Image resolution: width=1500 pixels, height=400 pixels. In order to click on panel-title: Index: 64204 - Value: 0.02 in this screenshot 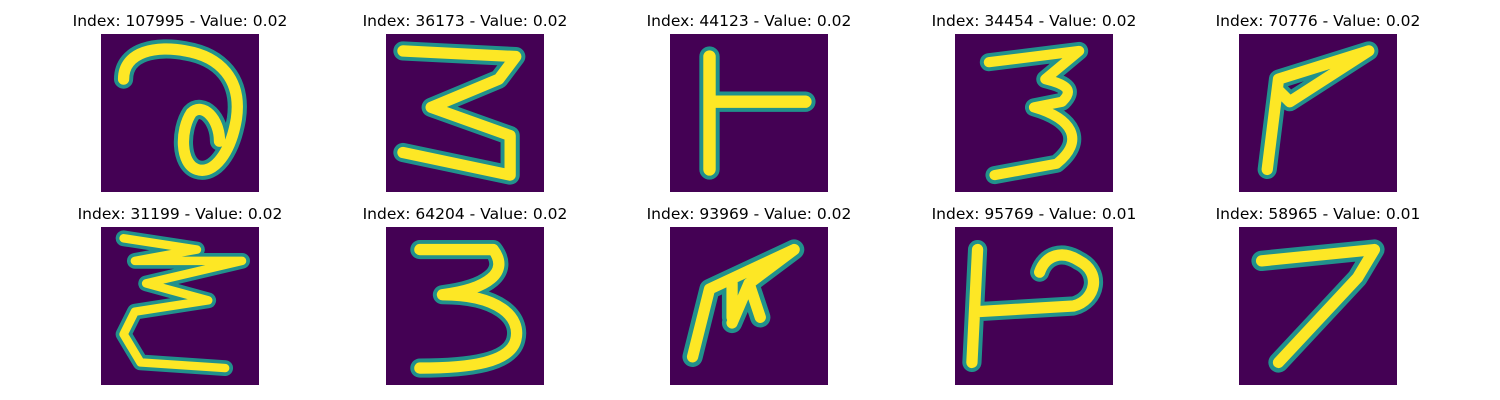, I will do `click(465, 214)`.